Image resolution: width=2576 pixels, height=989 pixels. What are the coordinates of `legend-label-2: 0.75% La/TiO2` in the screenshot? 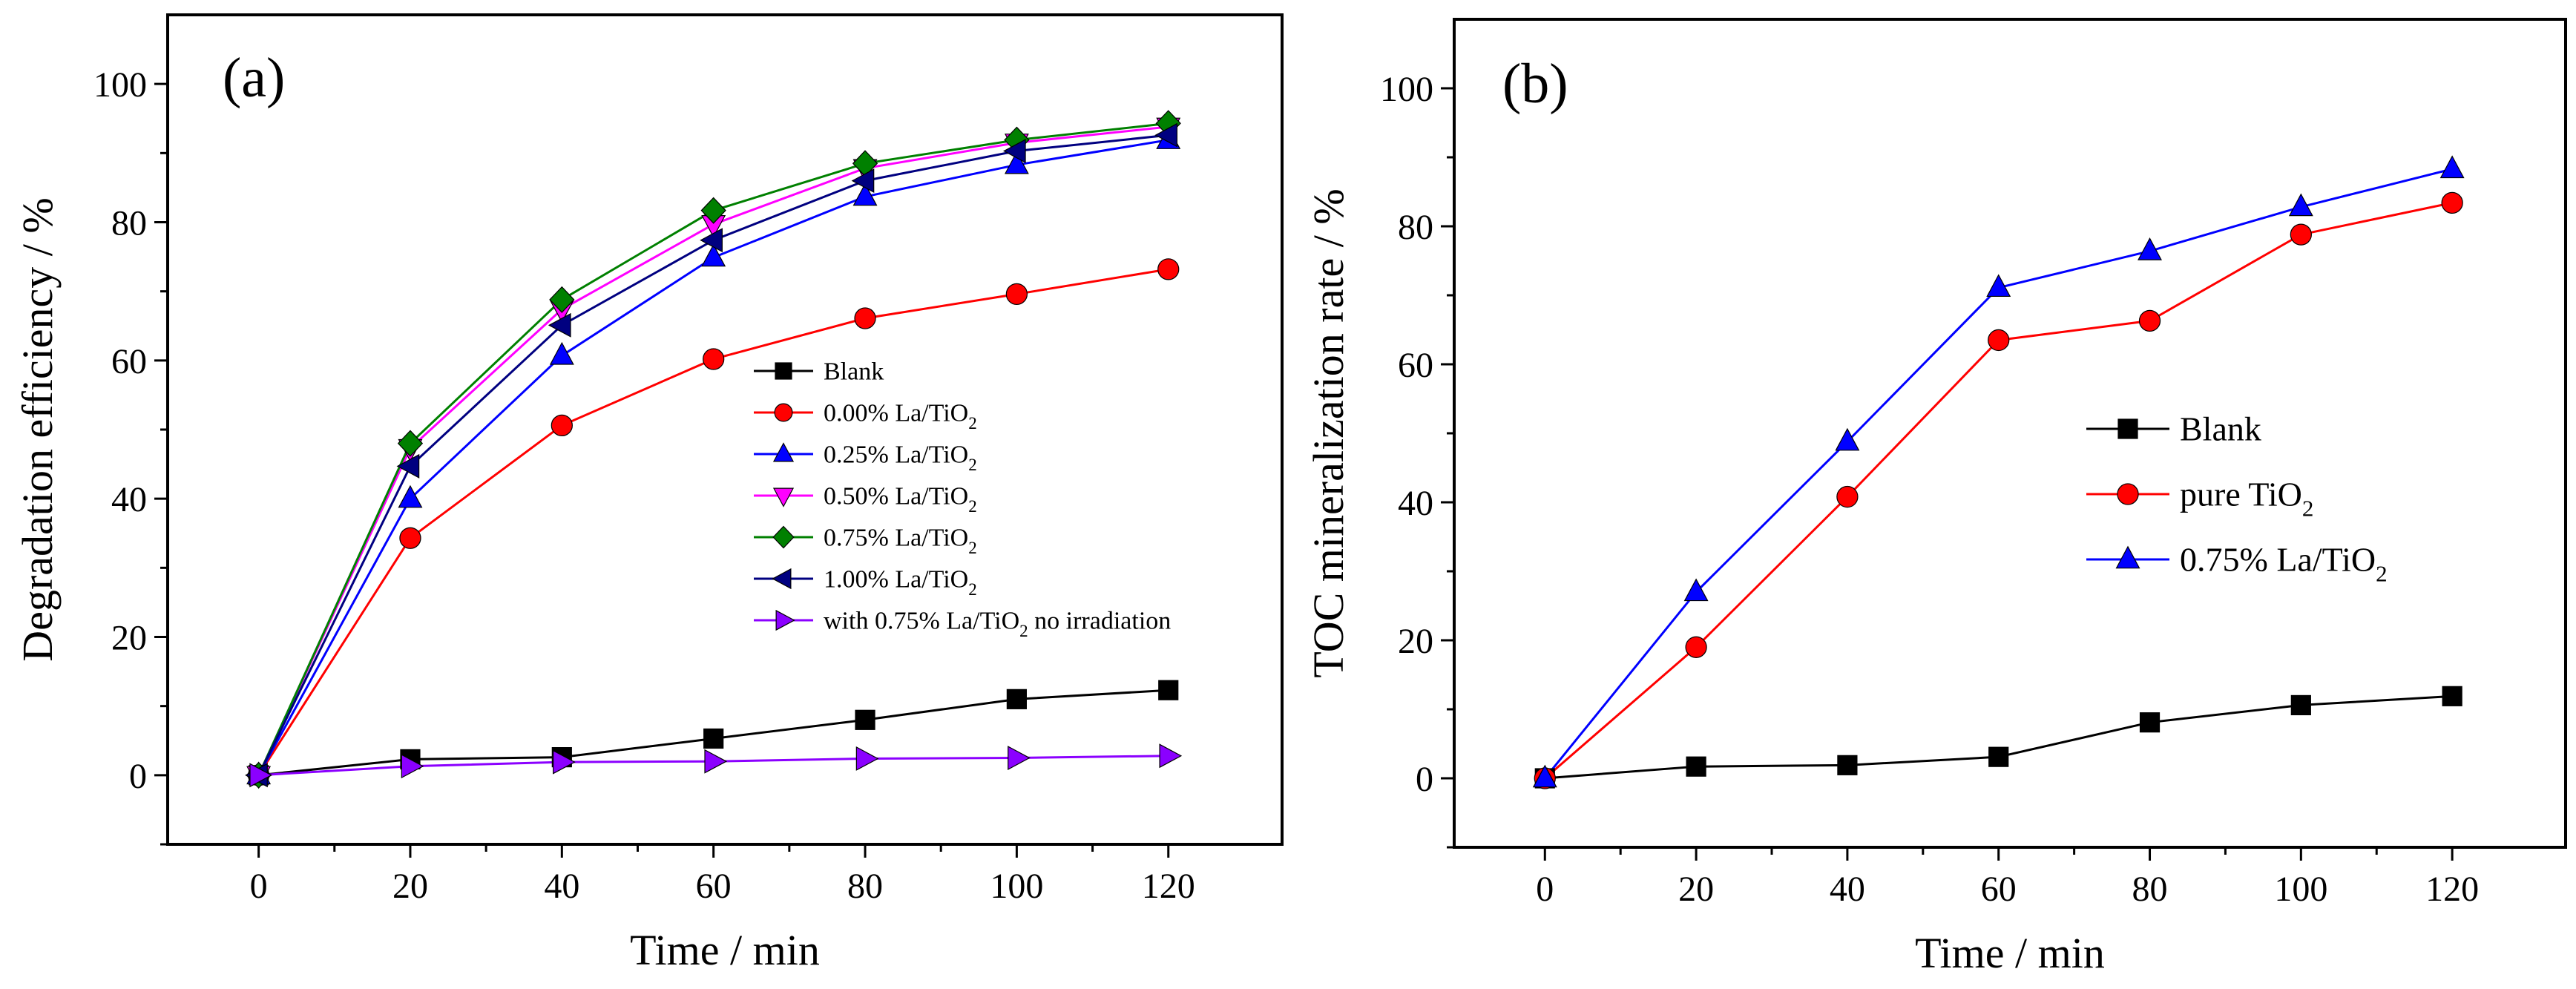 It's located at (2284, 564).